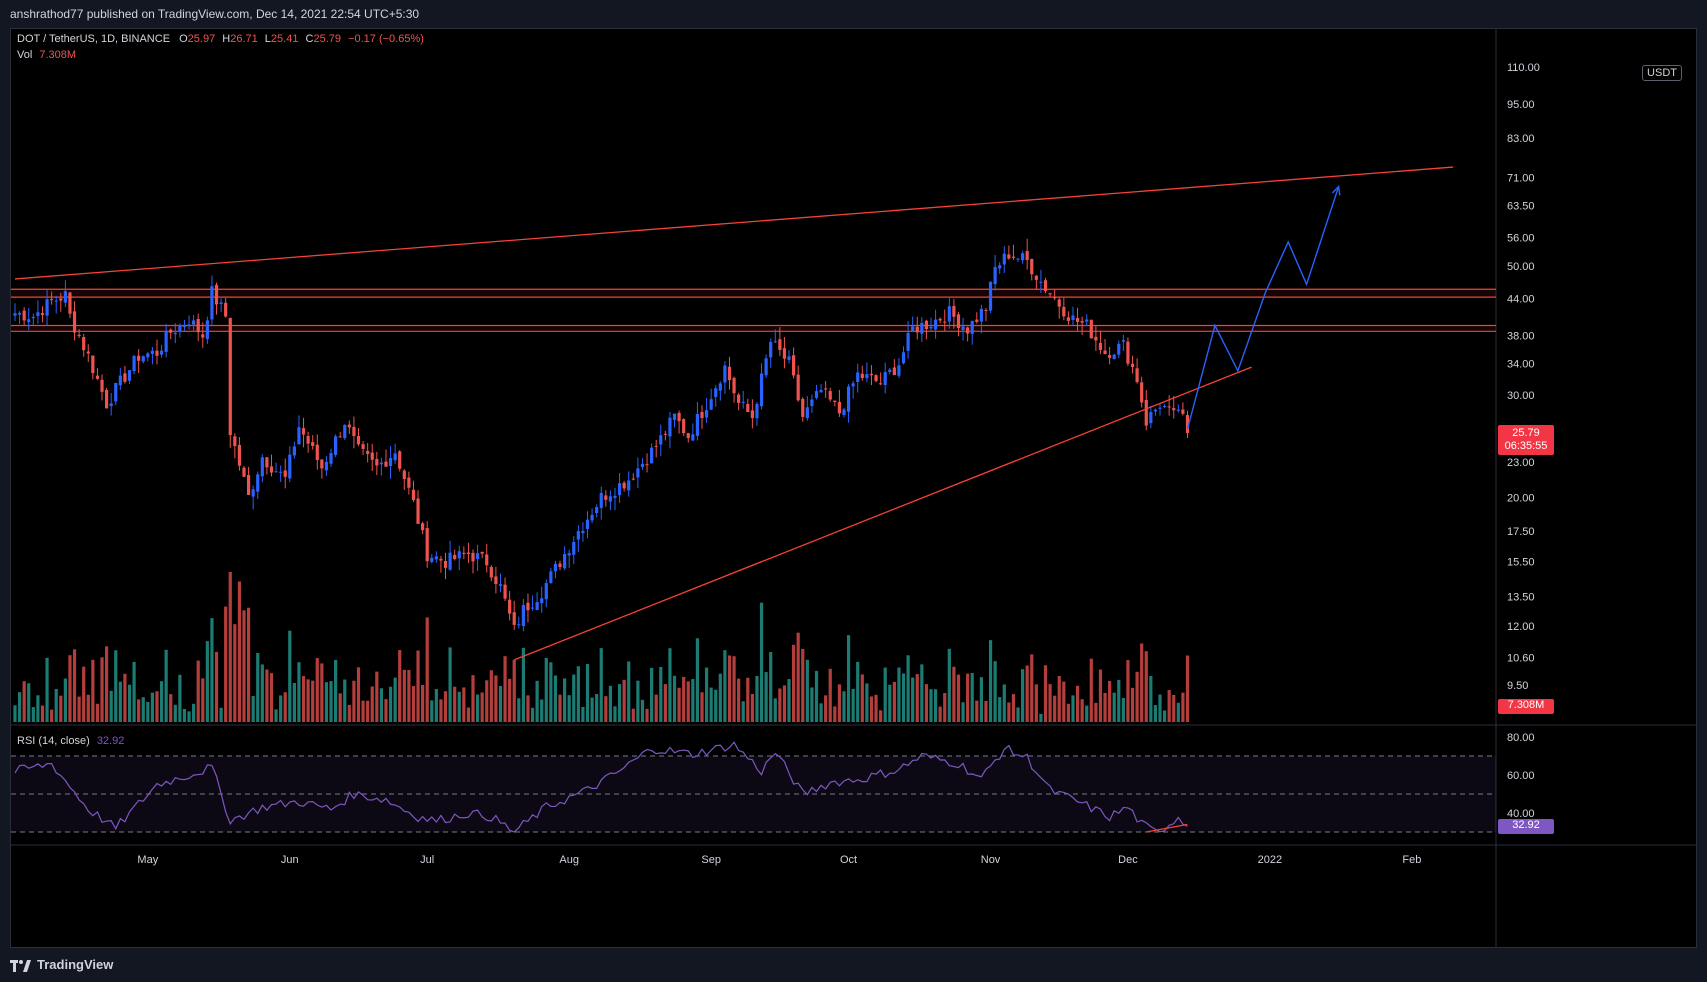 The height and width of the screenshot is (982, 1707). Describe the element at coordinates (1336, 190) in the screenshot. I see `projection-arrowhead` at that location.